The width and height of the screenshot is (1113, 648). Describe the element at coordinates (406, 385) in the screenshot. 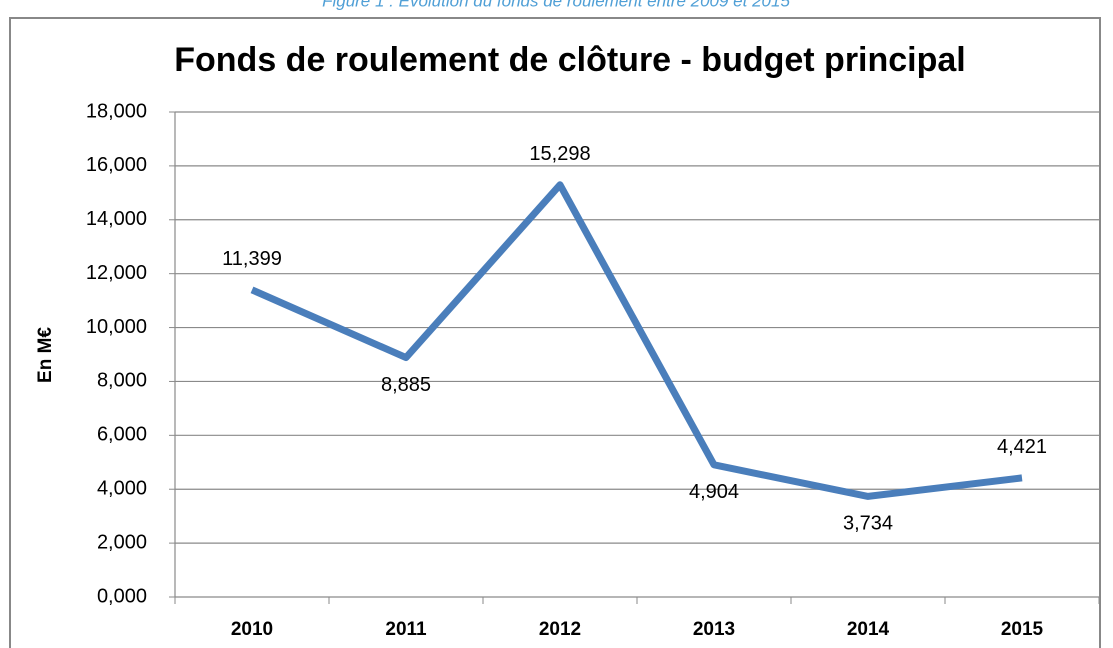

I see `data-label: 8,885` at that location.